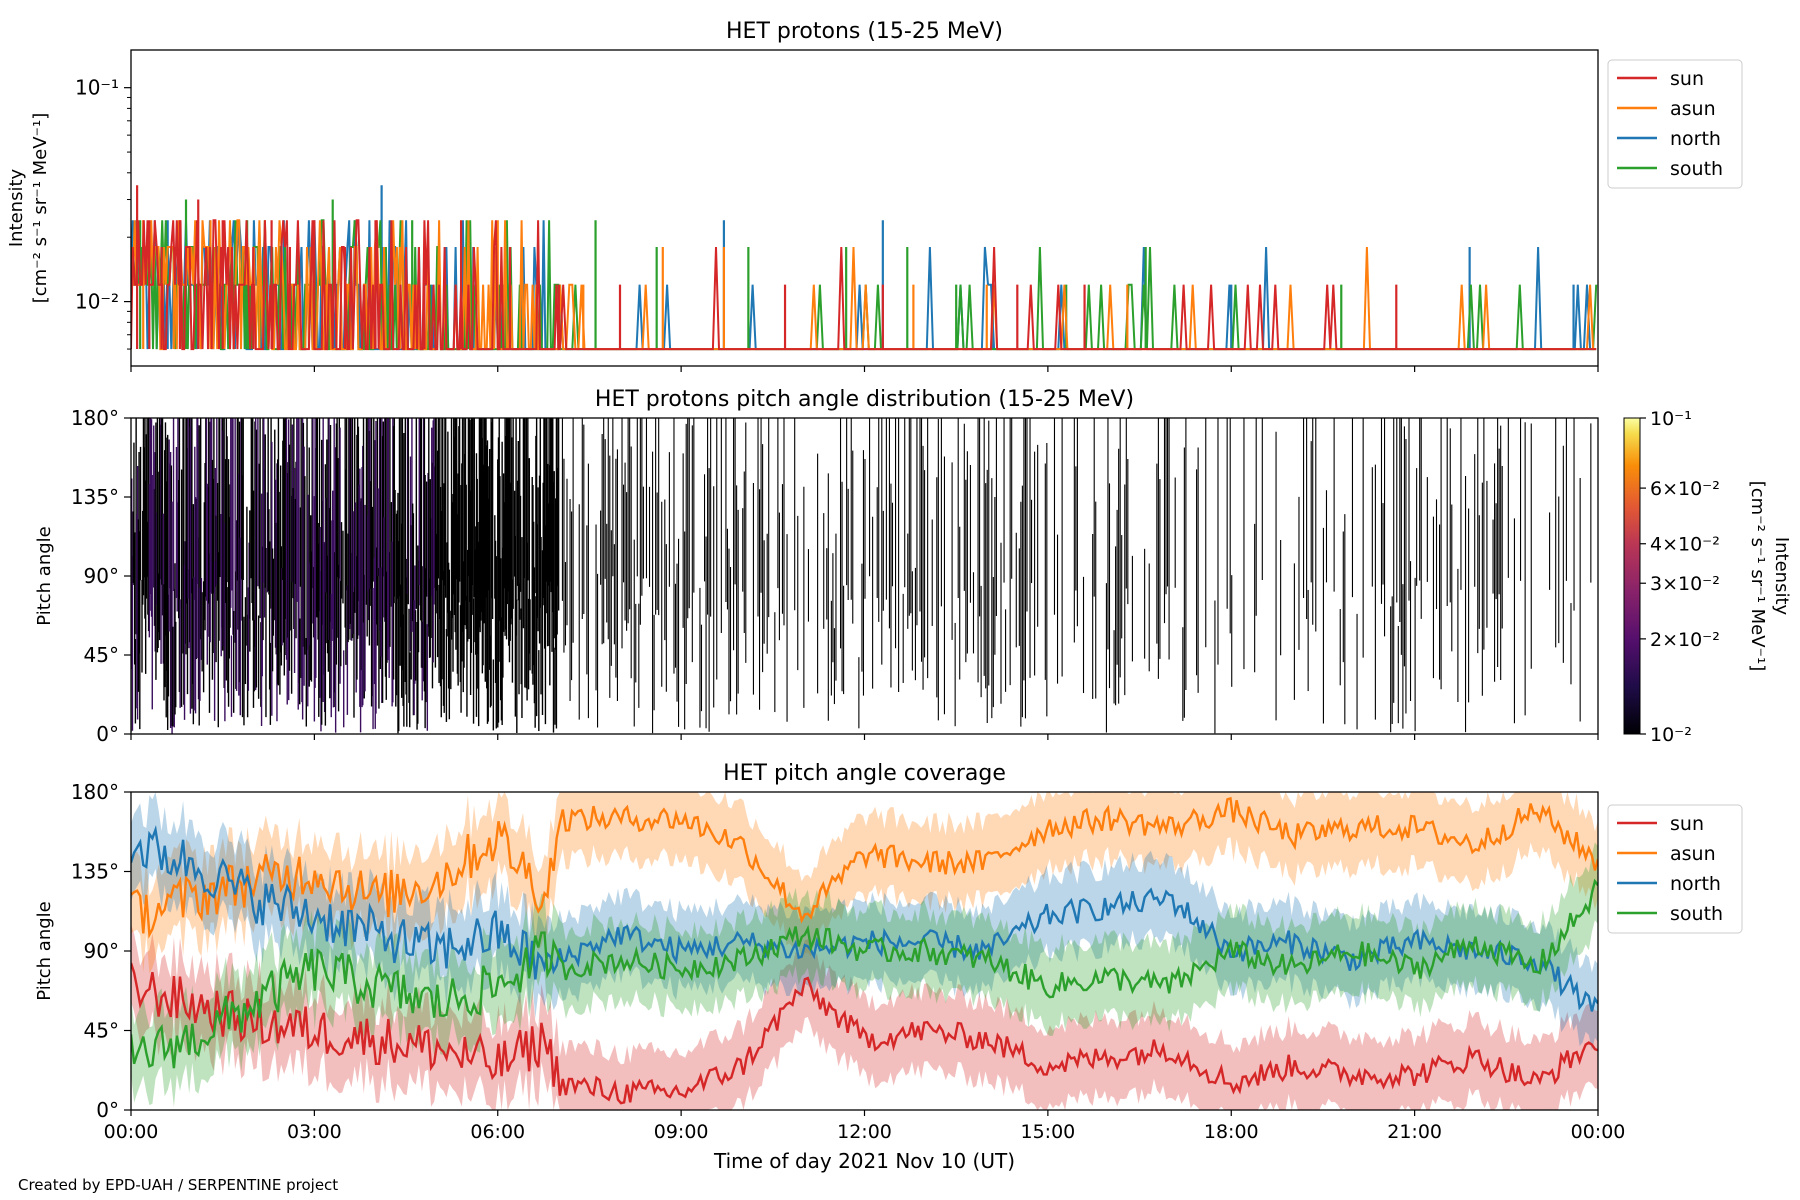 The width and height of the screenshot is (1800, 1200). What do you see at coordinates (1696, 914) in the screenshot?
I see `legend-label-3-south: south` at bounding box center [1696, 914].